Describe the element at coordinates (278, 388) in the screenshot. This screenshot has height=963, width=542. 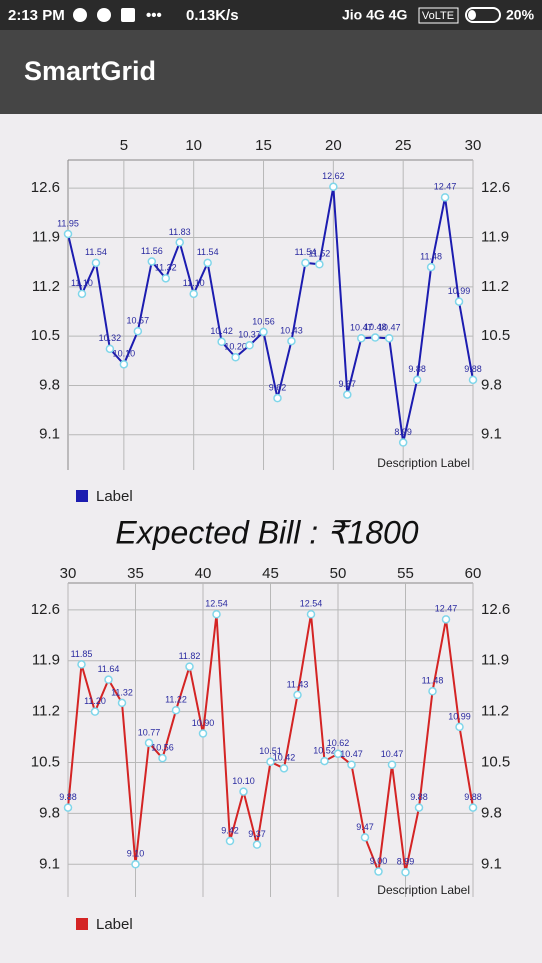
I see `value-label: 9.62` at that location.